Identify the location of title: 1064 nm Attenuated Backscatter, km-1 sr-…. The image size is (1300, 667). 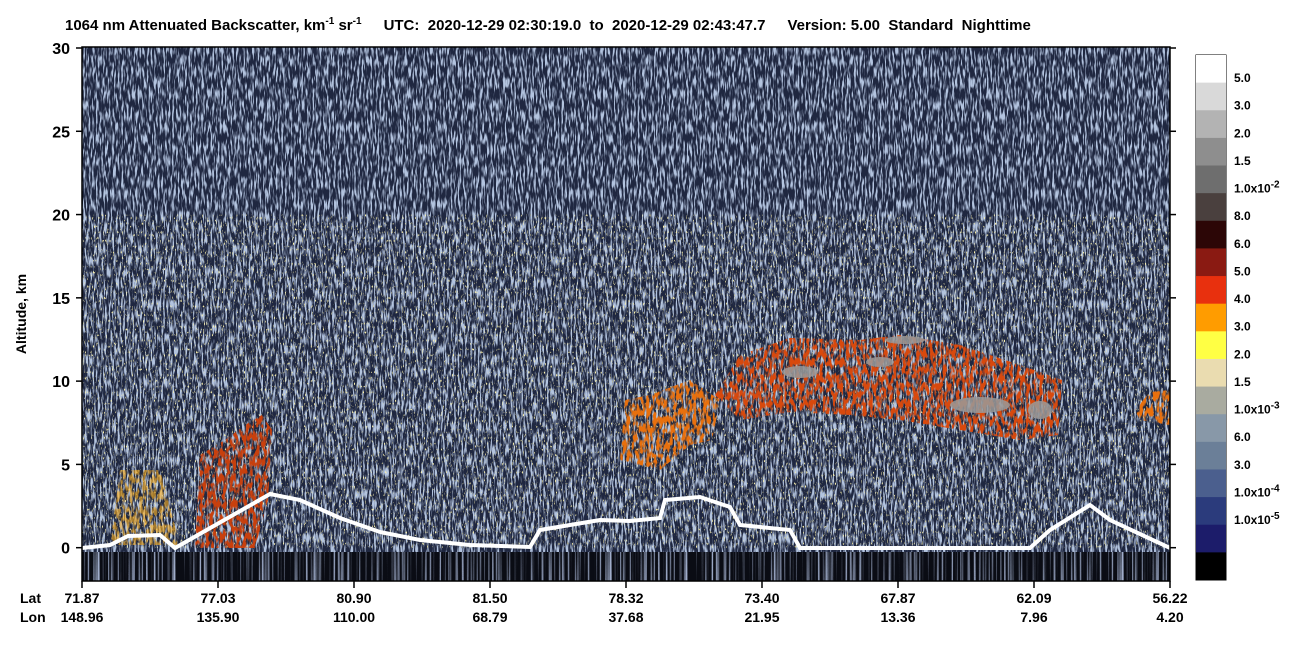
(548, 25).